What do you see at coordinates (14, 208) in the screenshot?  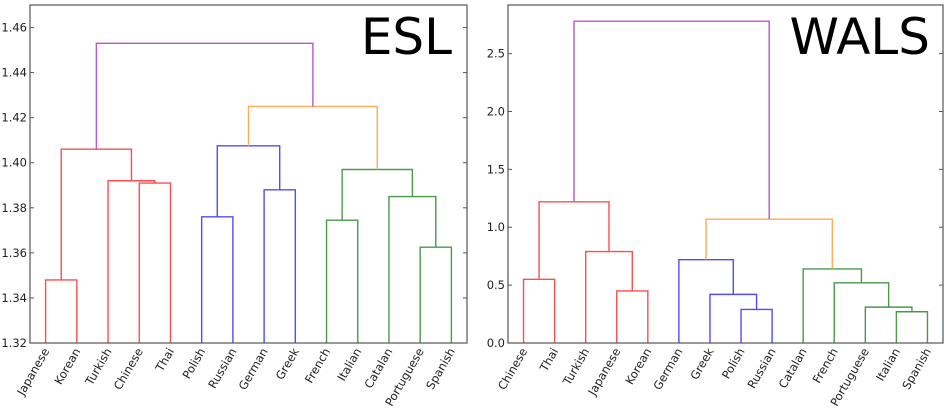 I see `y-tick-label: 1.38` at bounding box center [14, 208].